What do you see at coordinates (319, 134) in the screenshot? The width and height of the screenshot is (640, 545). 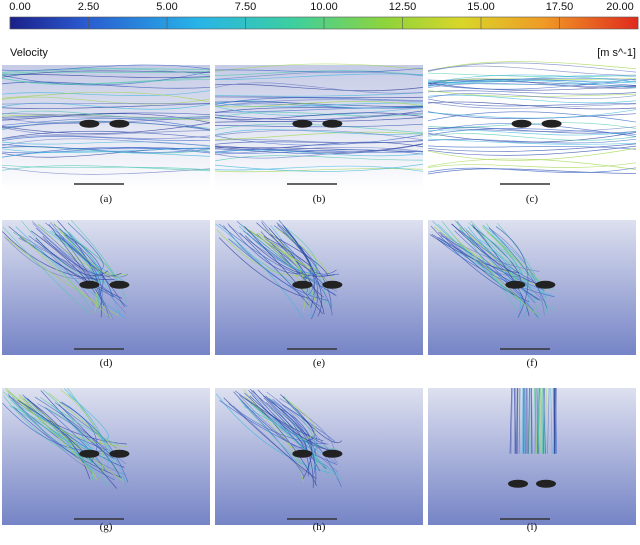 I see `panel: (b)` at bounding box center [319, 134].